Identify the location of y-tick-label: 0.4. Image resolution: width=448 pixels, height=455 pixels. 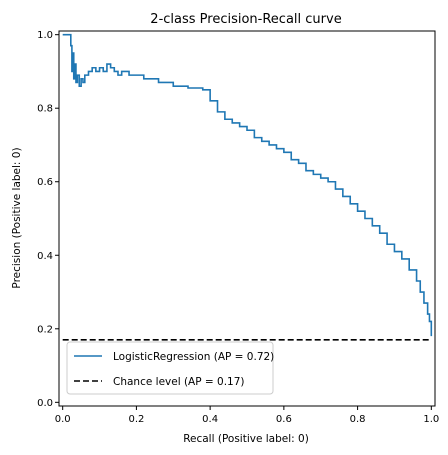
(45, 256).